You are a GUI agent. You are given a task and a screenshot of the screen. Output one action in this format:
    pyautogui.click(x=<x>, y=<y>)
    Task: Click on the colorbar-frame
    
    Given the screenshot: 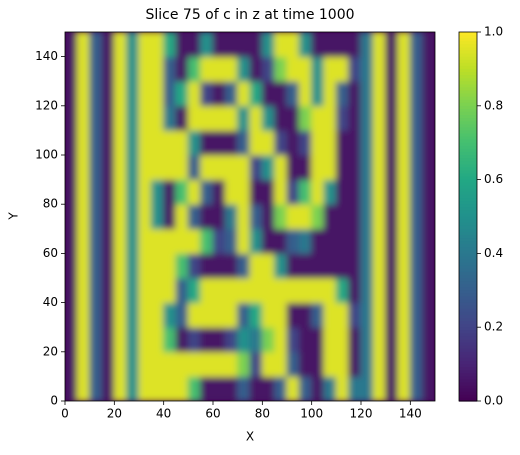 What is the action you would take?
    pyautogui.click(x=468, y=216)
    